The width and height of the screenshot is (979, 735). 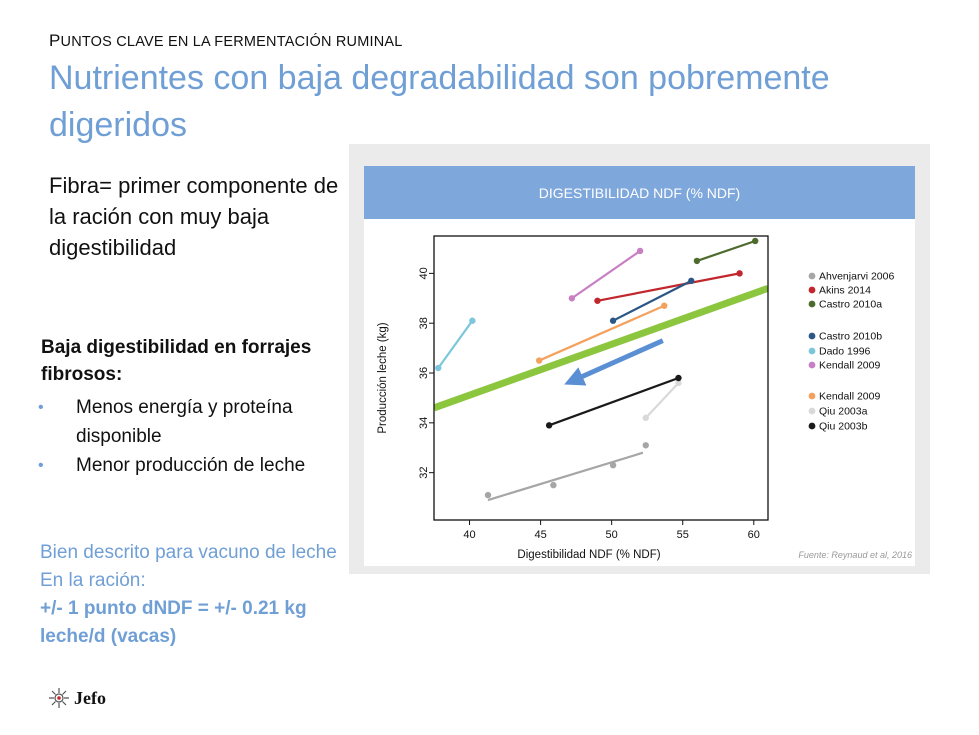 I want to click on x-tick-label: 45, so click(x=540, y=535).